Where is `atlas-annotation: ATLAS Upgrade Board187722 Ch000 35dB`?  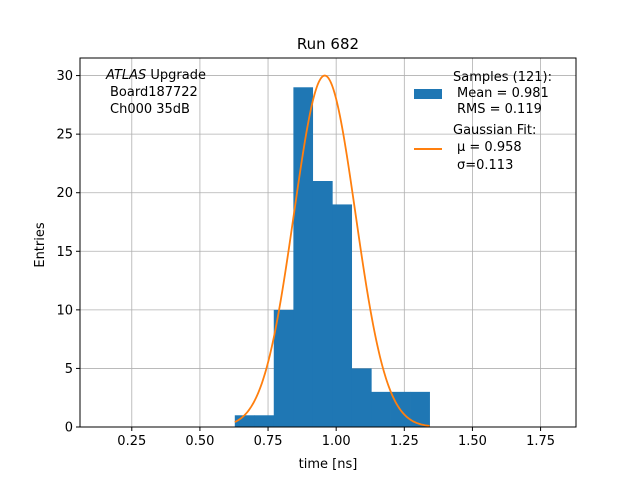
atlas-annotation: ATLAS Upgrade Board187722 Ch000 35dB is located at coordinates (155, 92).